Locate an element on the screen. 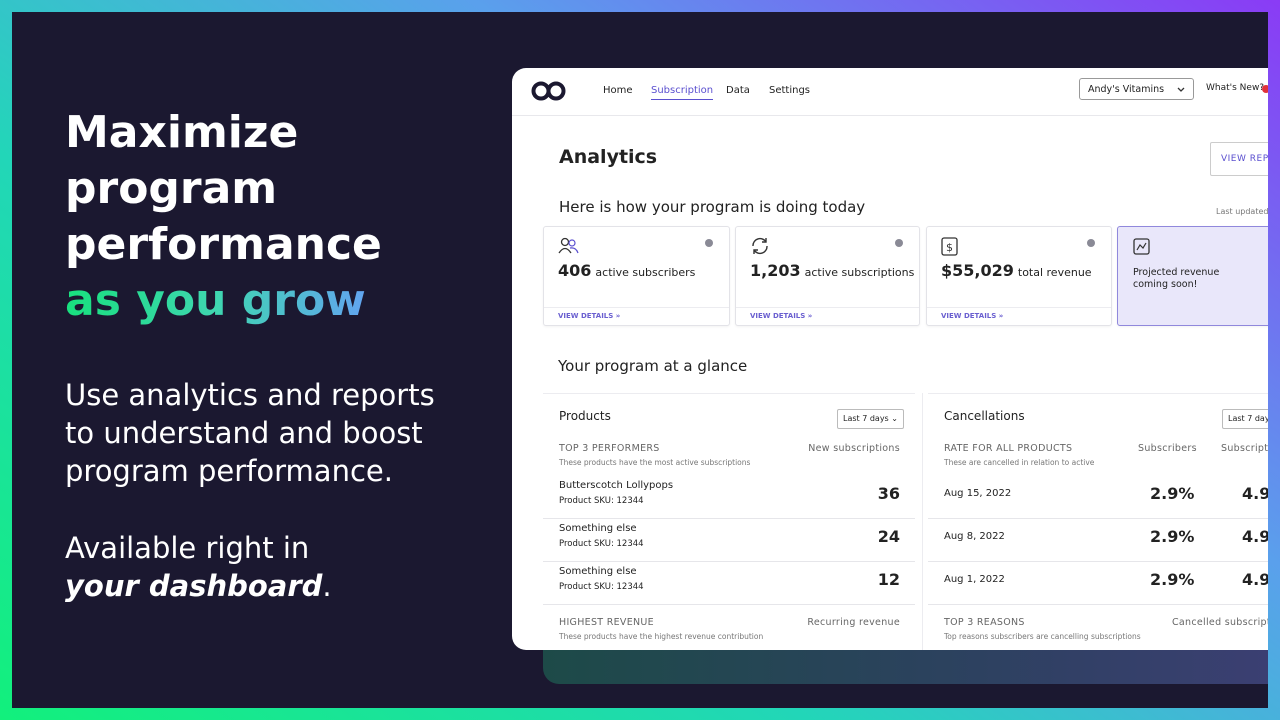  column-header: Recurring revenue is located at coordinates (853, 622).